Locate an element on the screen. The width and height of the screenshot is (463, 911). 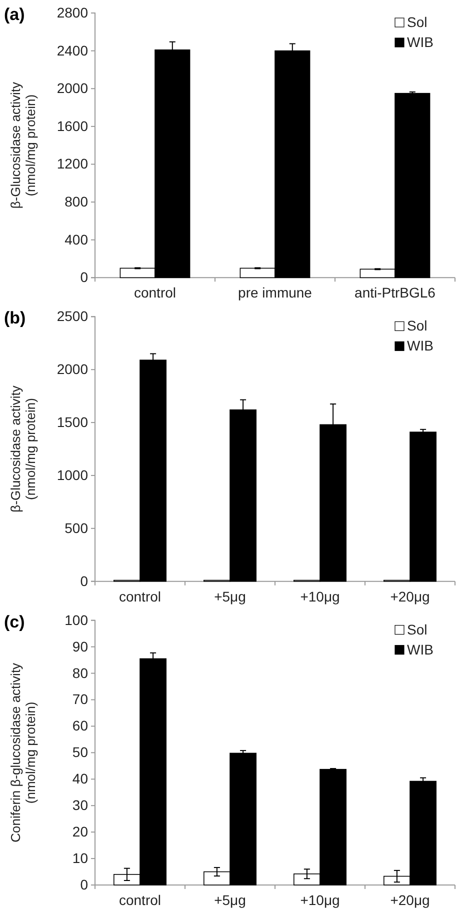
y-tick-label: 70 is located at coordinates (80, 699).